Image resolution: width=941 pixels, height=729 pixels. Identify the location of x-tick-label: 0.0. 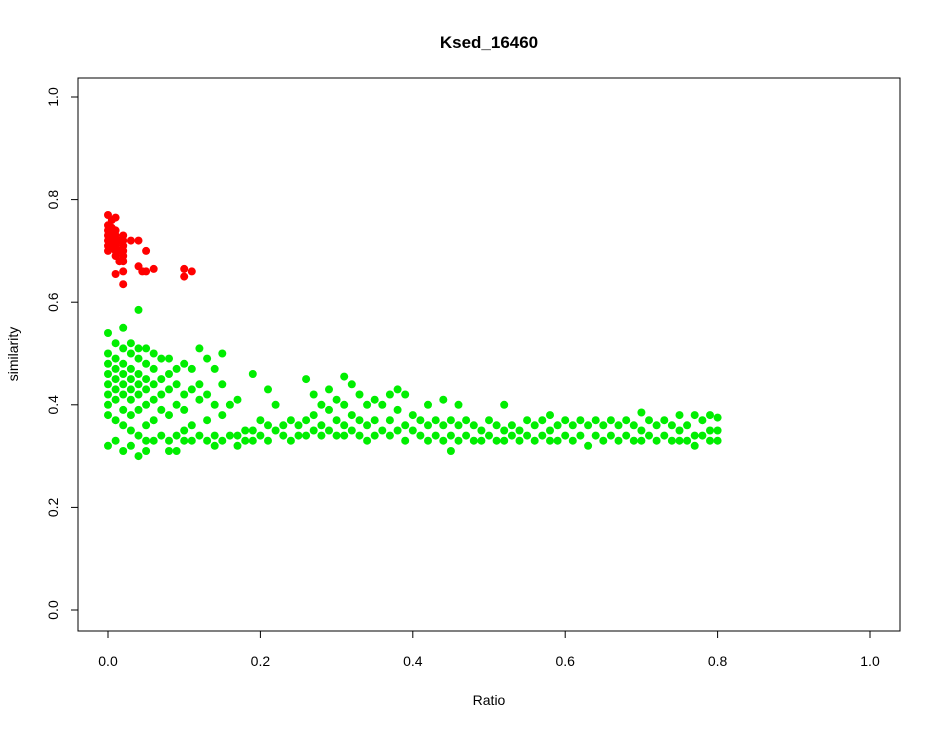
(108, 661).